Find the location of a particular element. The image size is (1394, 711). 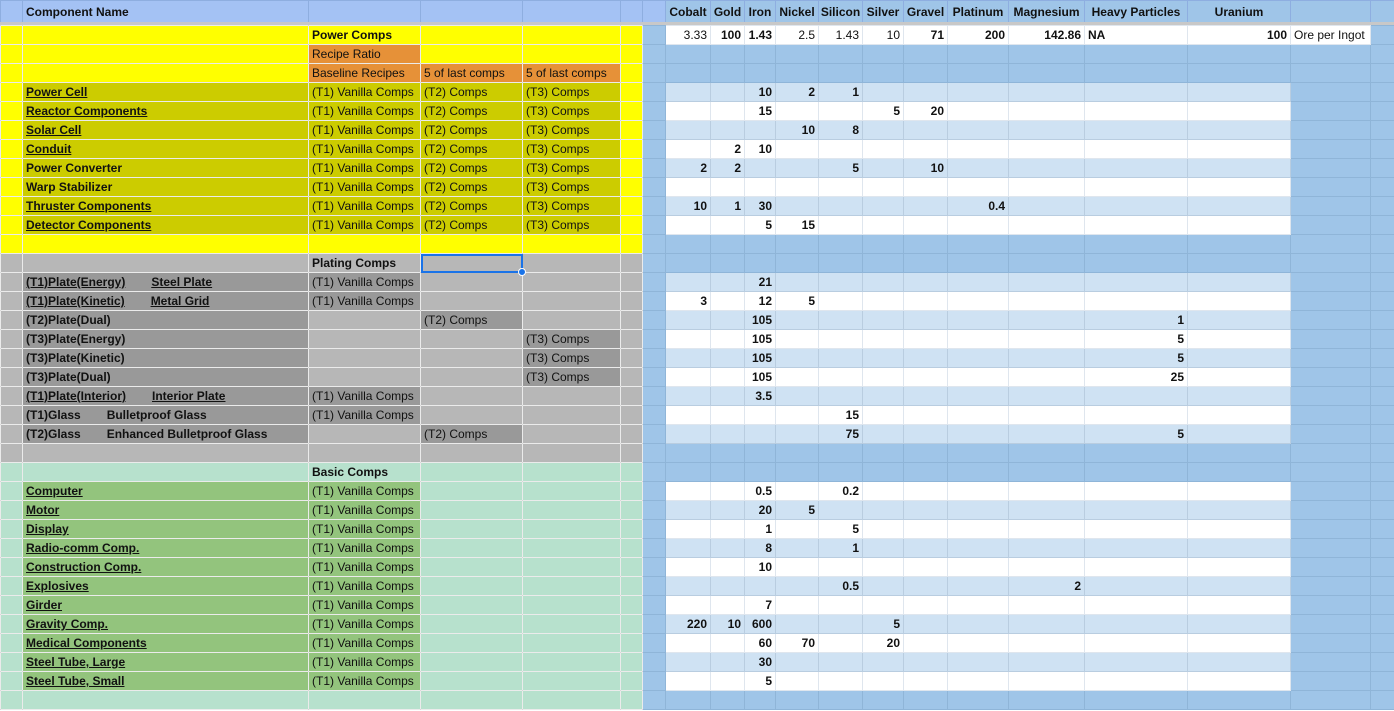

component-name: (T2)Glass Enhanced Bulletproof Glass is located at coordinates (165, 434).